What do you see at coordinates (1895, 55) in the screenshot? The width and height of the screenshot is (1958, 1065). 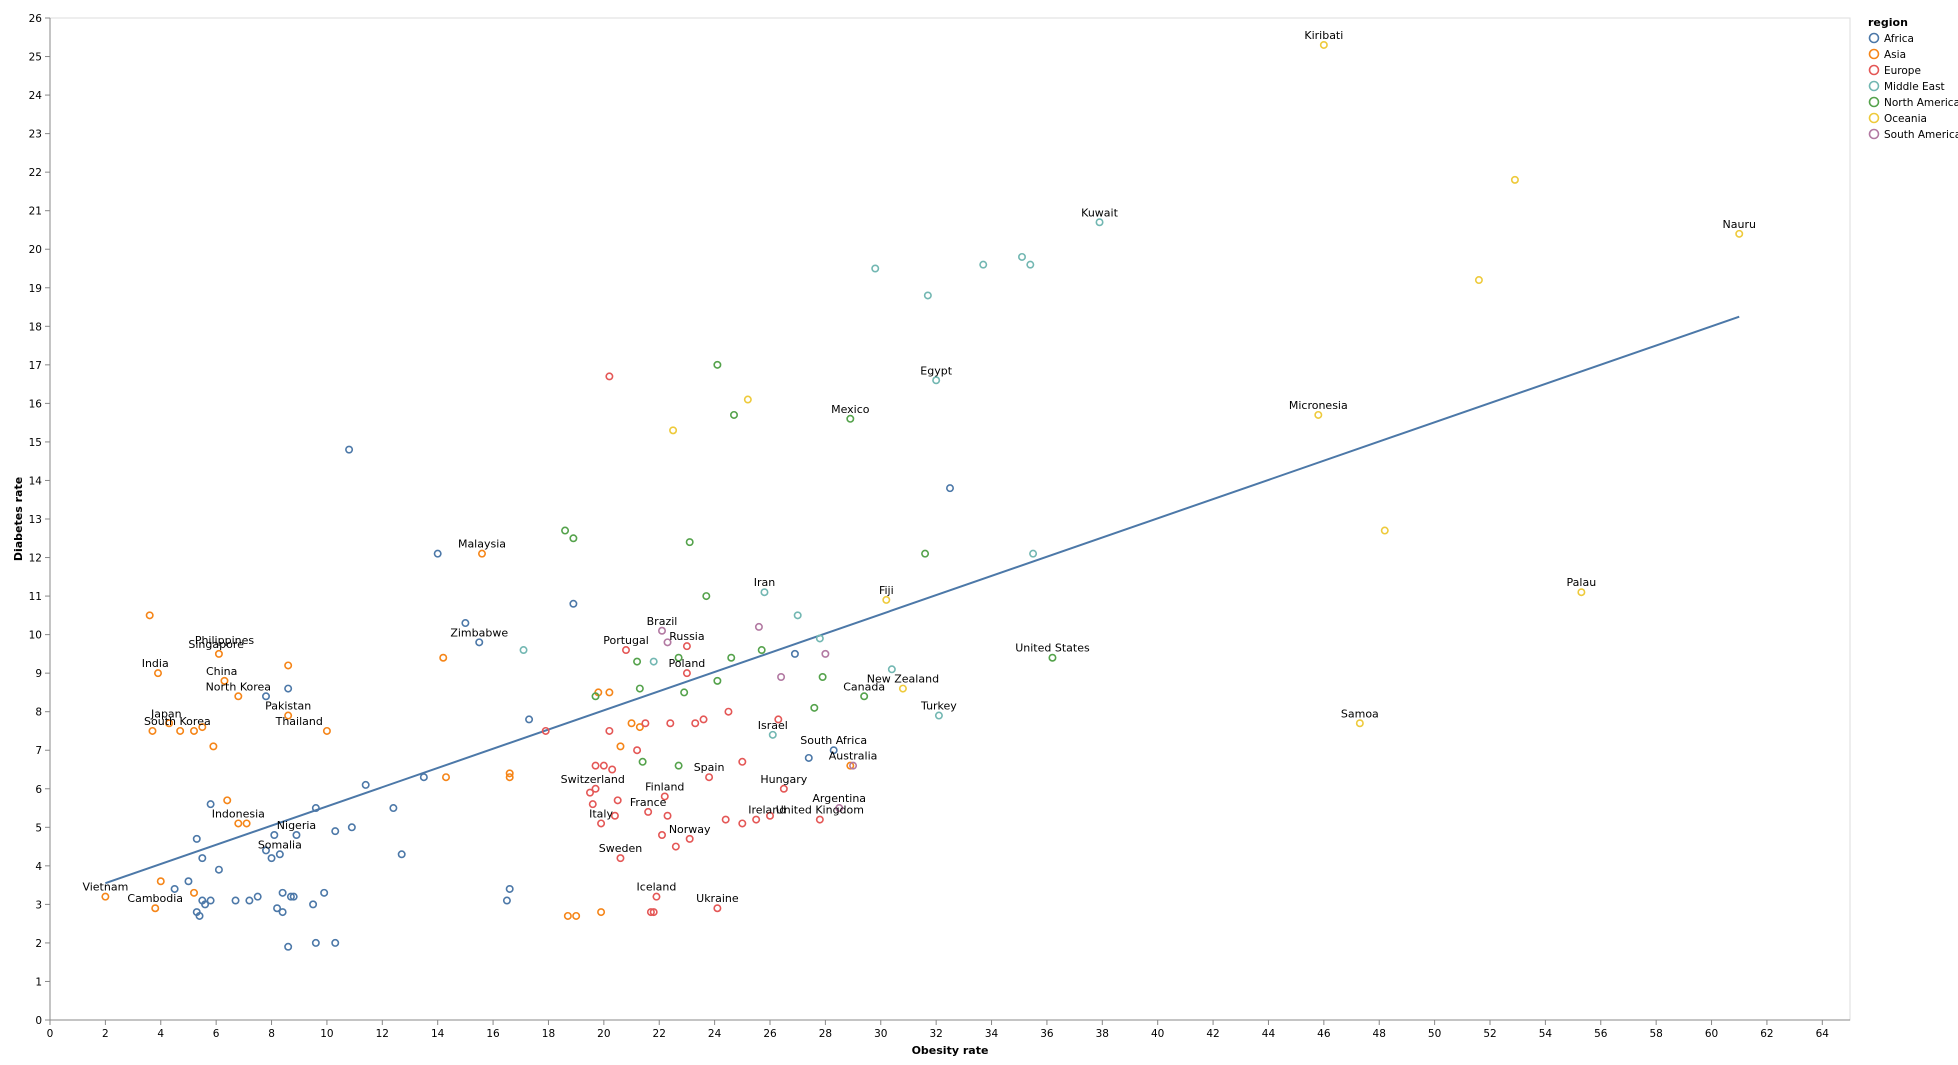 I see `legend-label: Asia` at bounding box center [1895, 55].